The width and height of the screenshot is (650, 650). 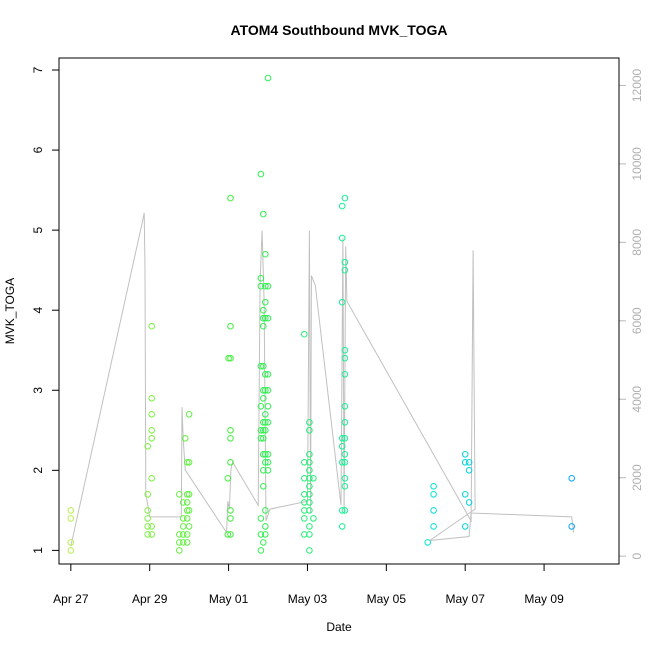 What do you see at coordinates (38, 69) in the screenshot?
I see `y-tick-label: 7` at bounding box center [38, 69].